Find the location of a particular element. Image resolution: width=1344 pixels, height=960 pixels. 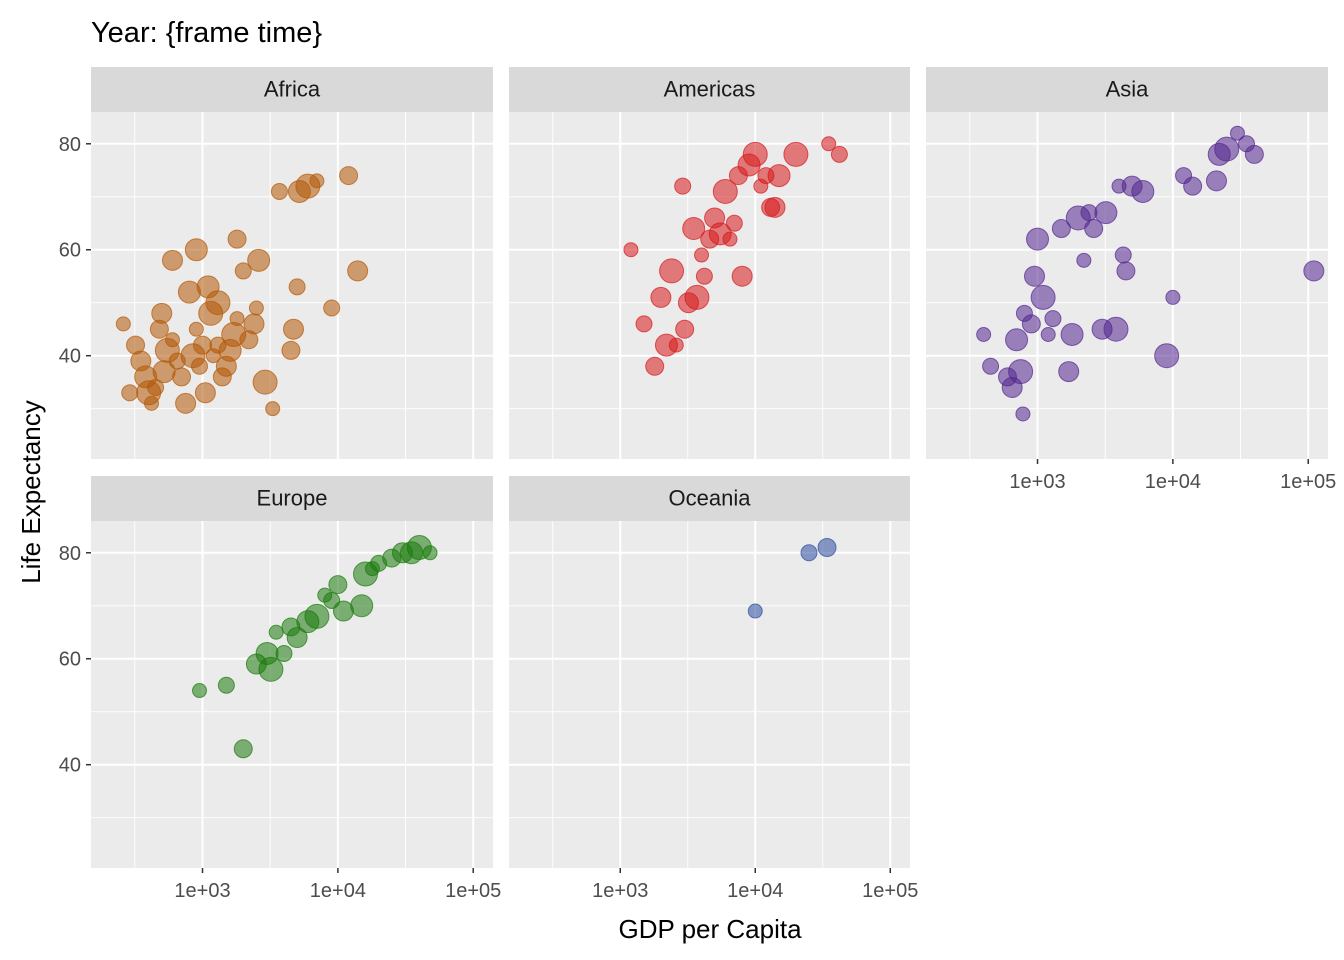

panel-background-asia is located at coordinates (1127, 285).